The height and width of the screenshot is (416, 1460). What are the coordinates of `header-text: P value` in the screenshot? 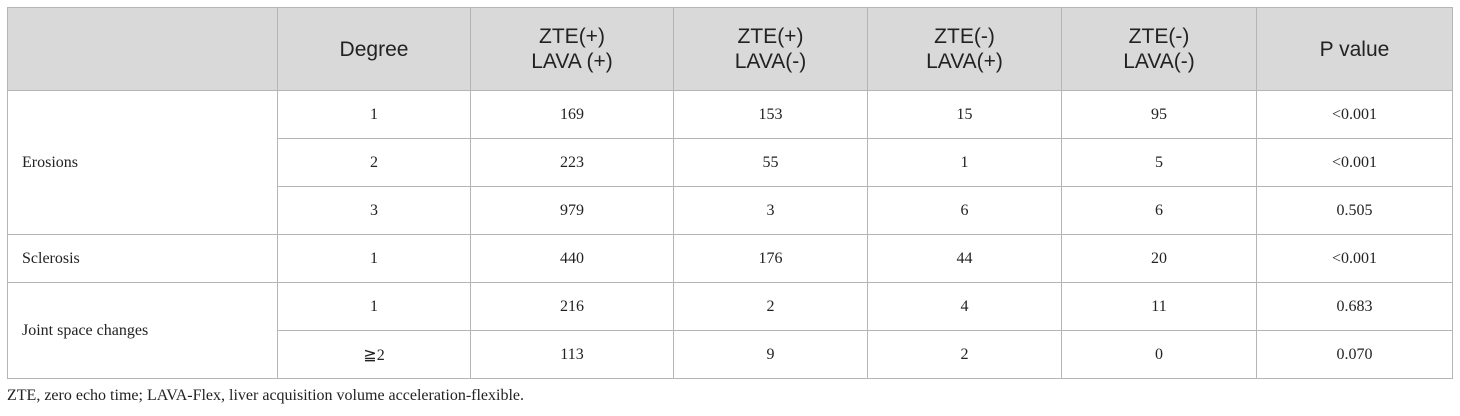 It's located at (1354, 49).